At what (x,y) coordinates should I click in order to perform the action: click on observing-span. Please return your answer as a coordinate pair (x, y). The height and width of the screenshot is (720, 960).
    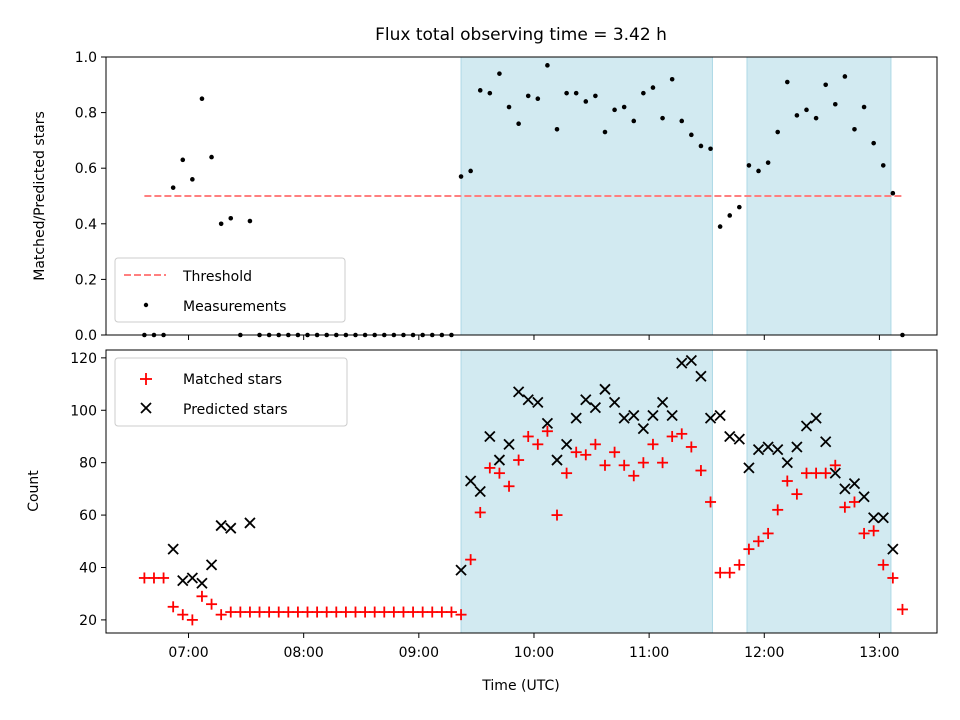
    Looking at the image, I should click on (586, 491).